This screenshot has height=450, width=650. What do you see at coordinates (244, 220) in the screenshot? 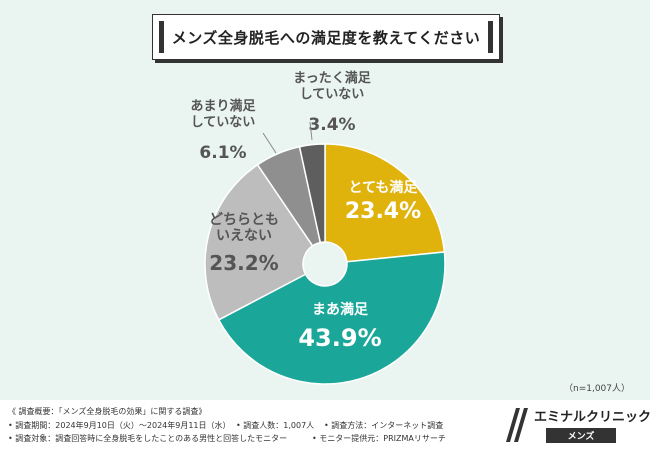
I see `slice-label-neutral-line-0: どちらとも` at bounding box center [244, 220].